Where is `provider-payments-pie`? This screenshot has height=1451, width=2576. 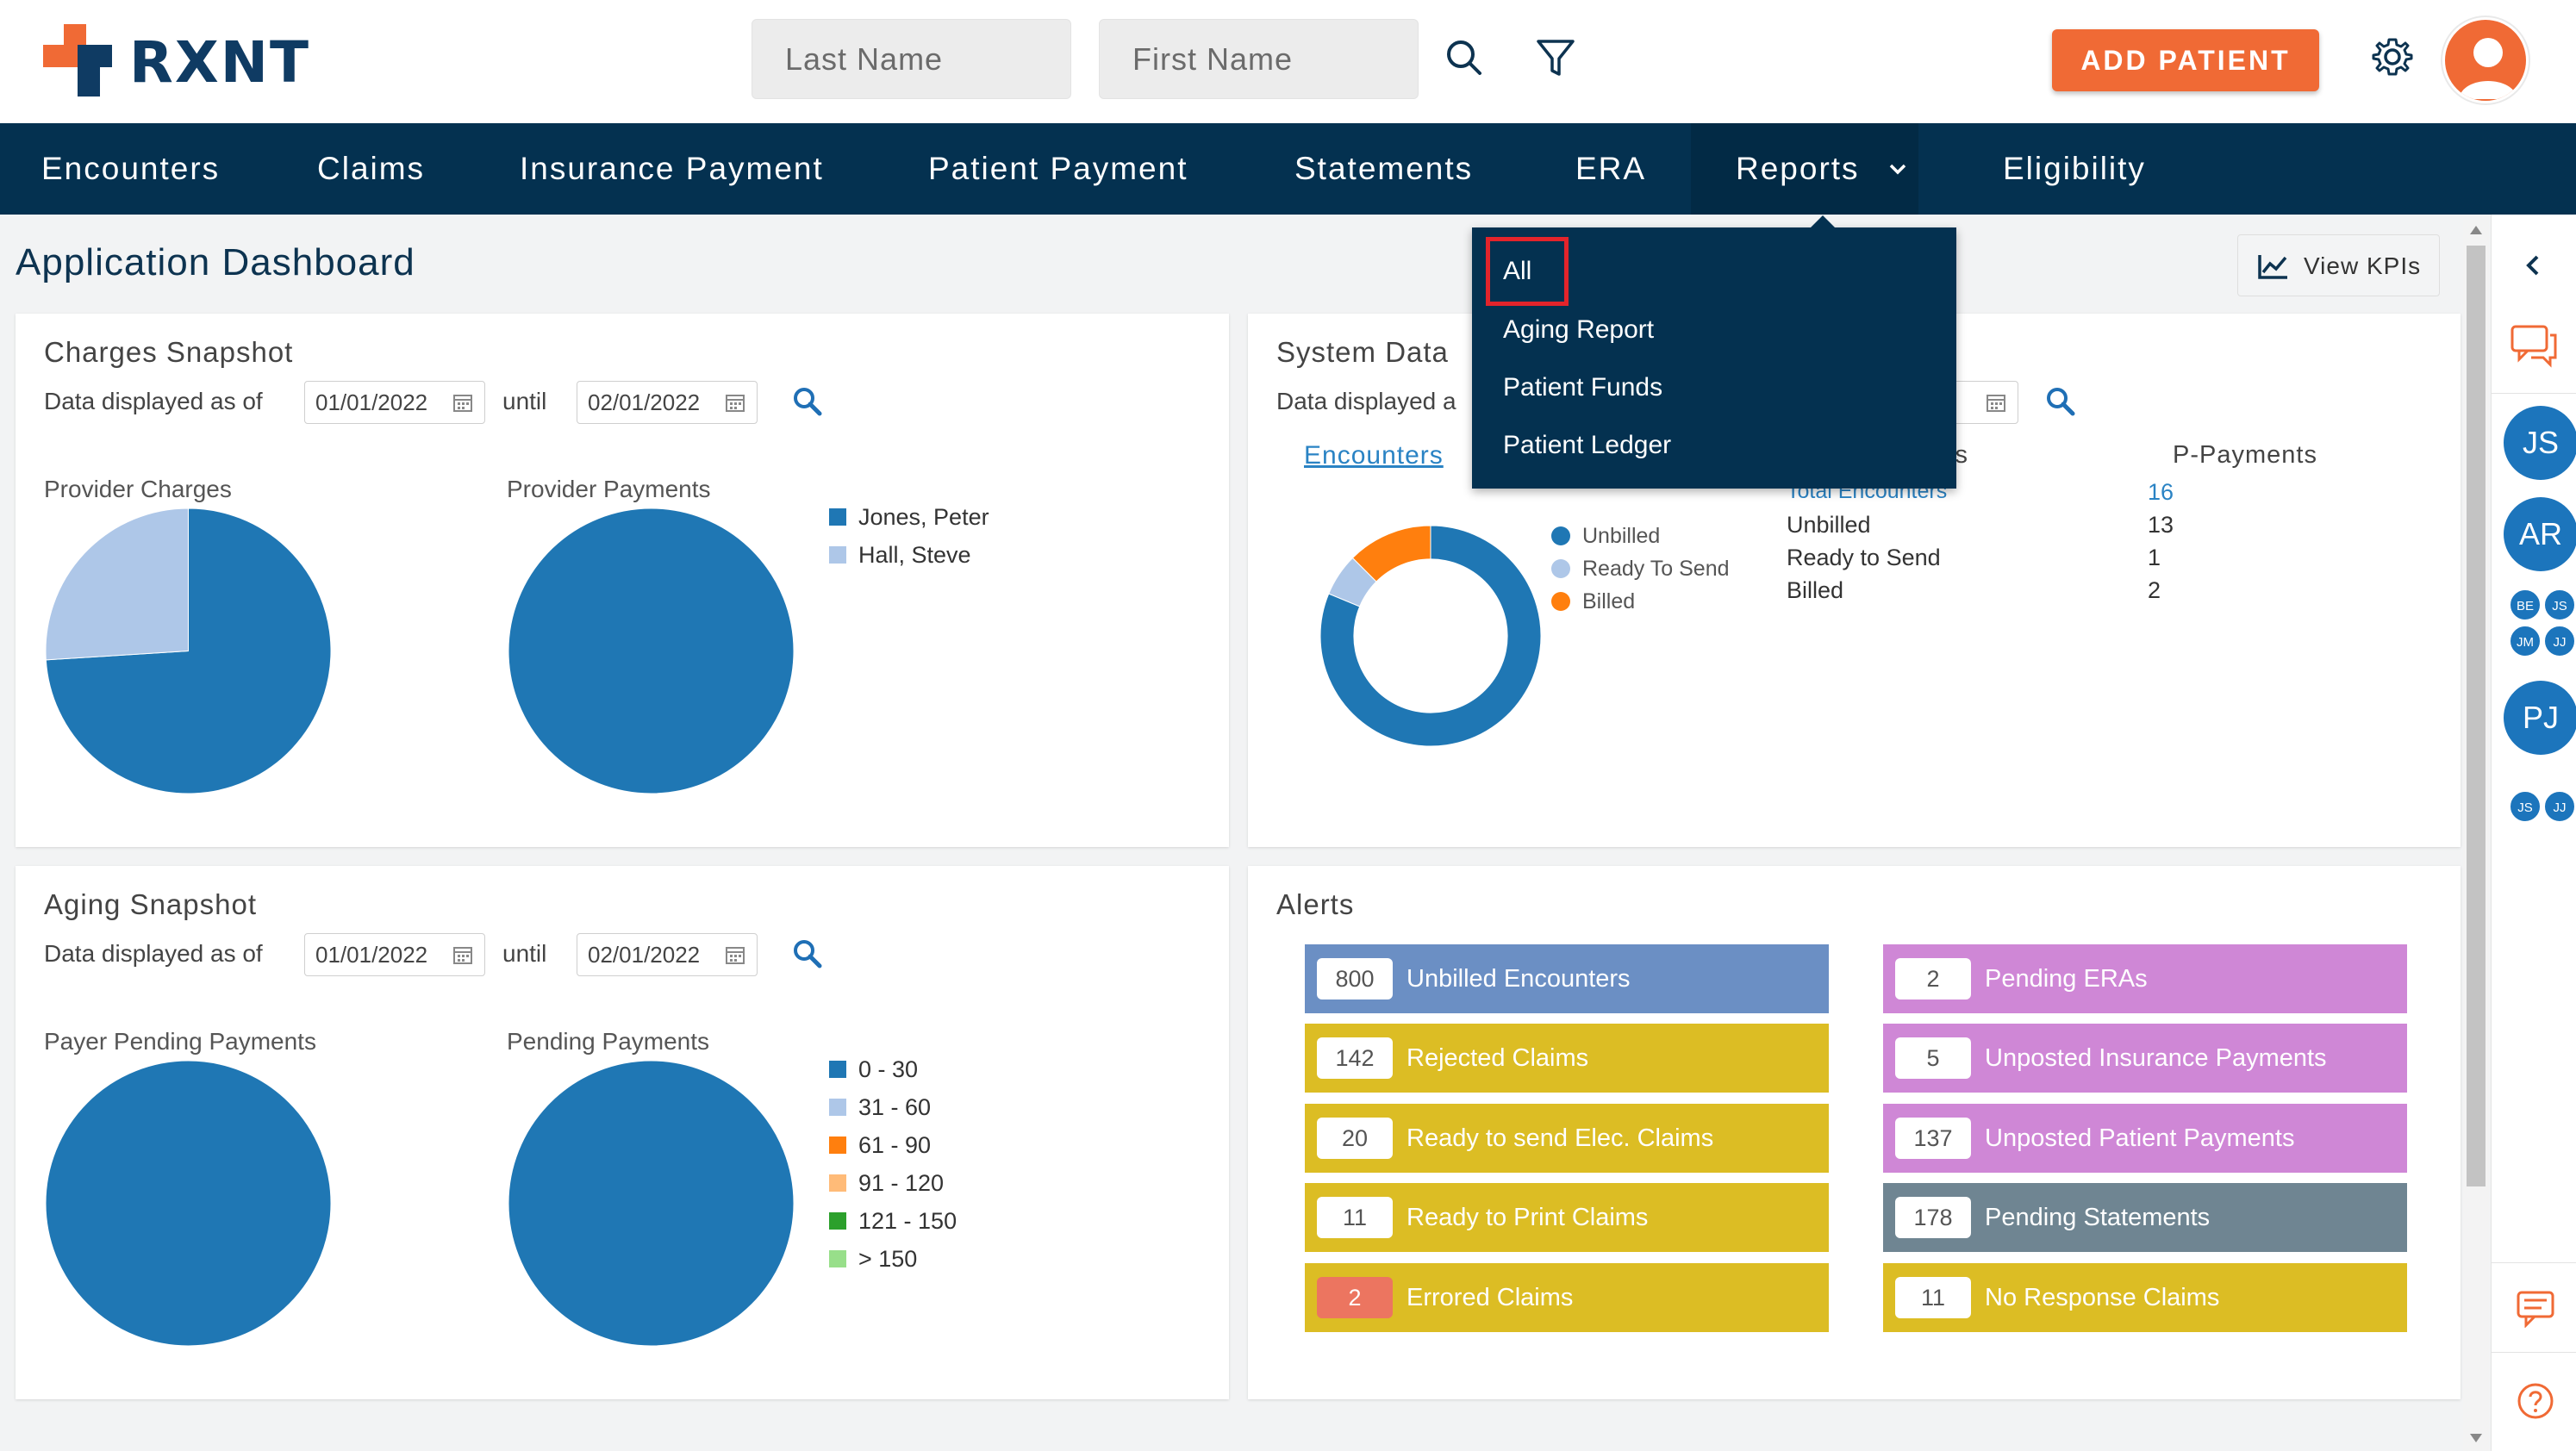
provider-payments-pie is located at coordinates (651, 651).